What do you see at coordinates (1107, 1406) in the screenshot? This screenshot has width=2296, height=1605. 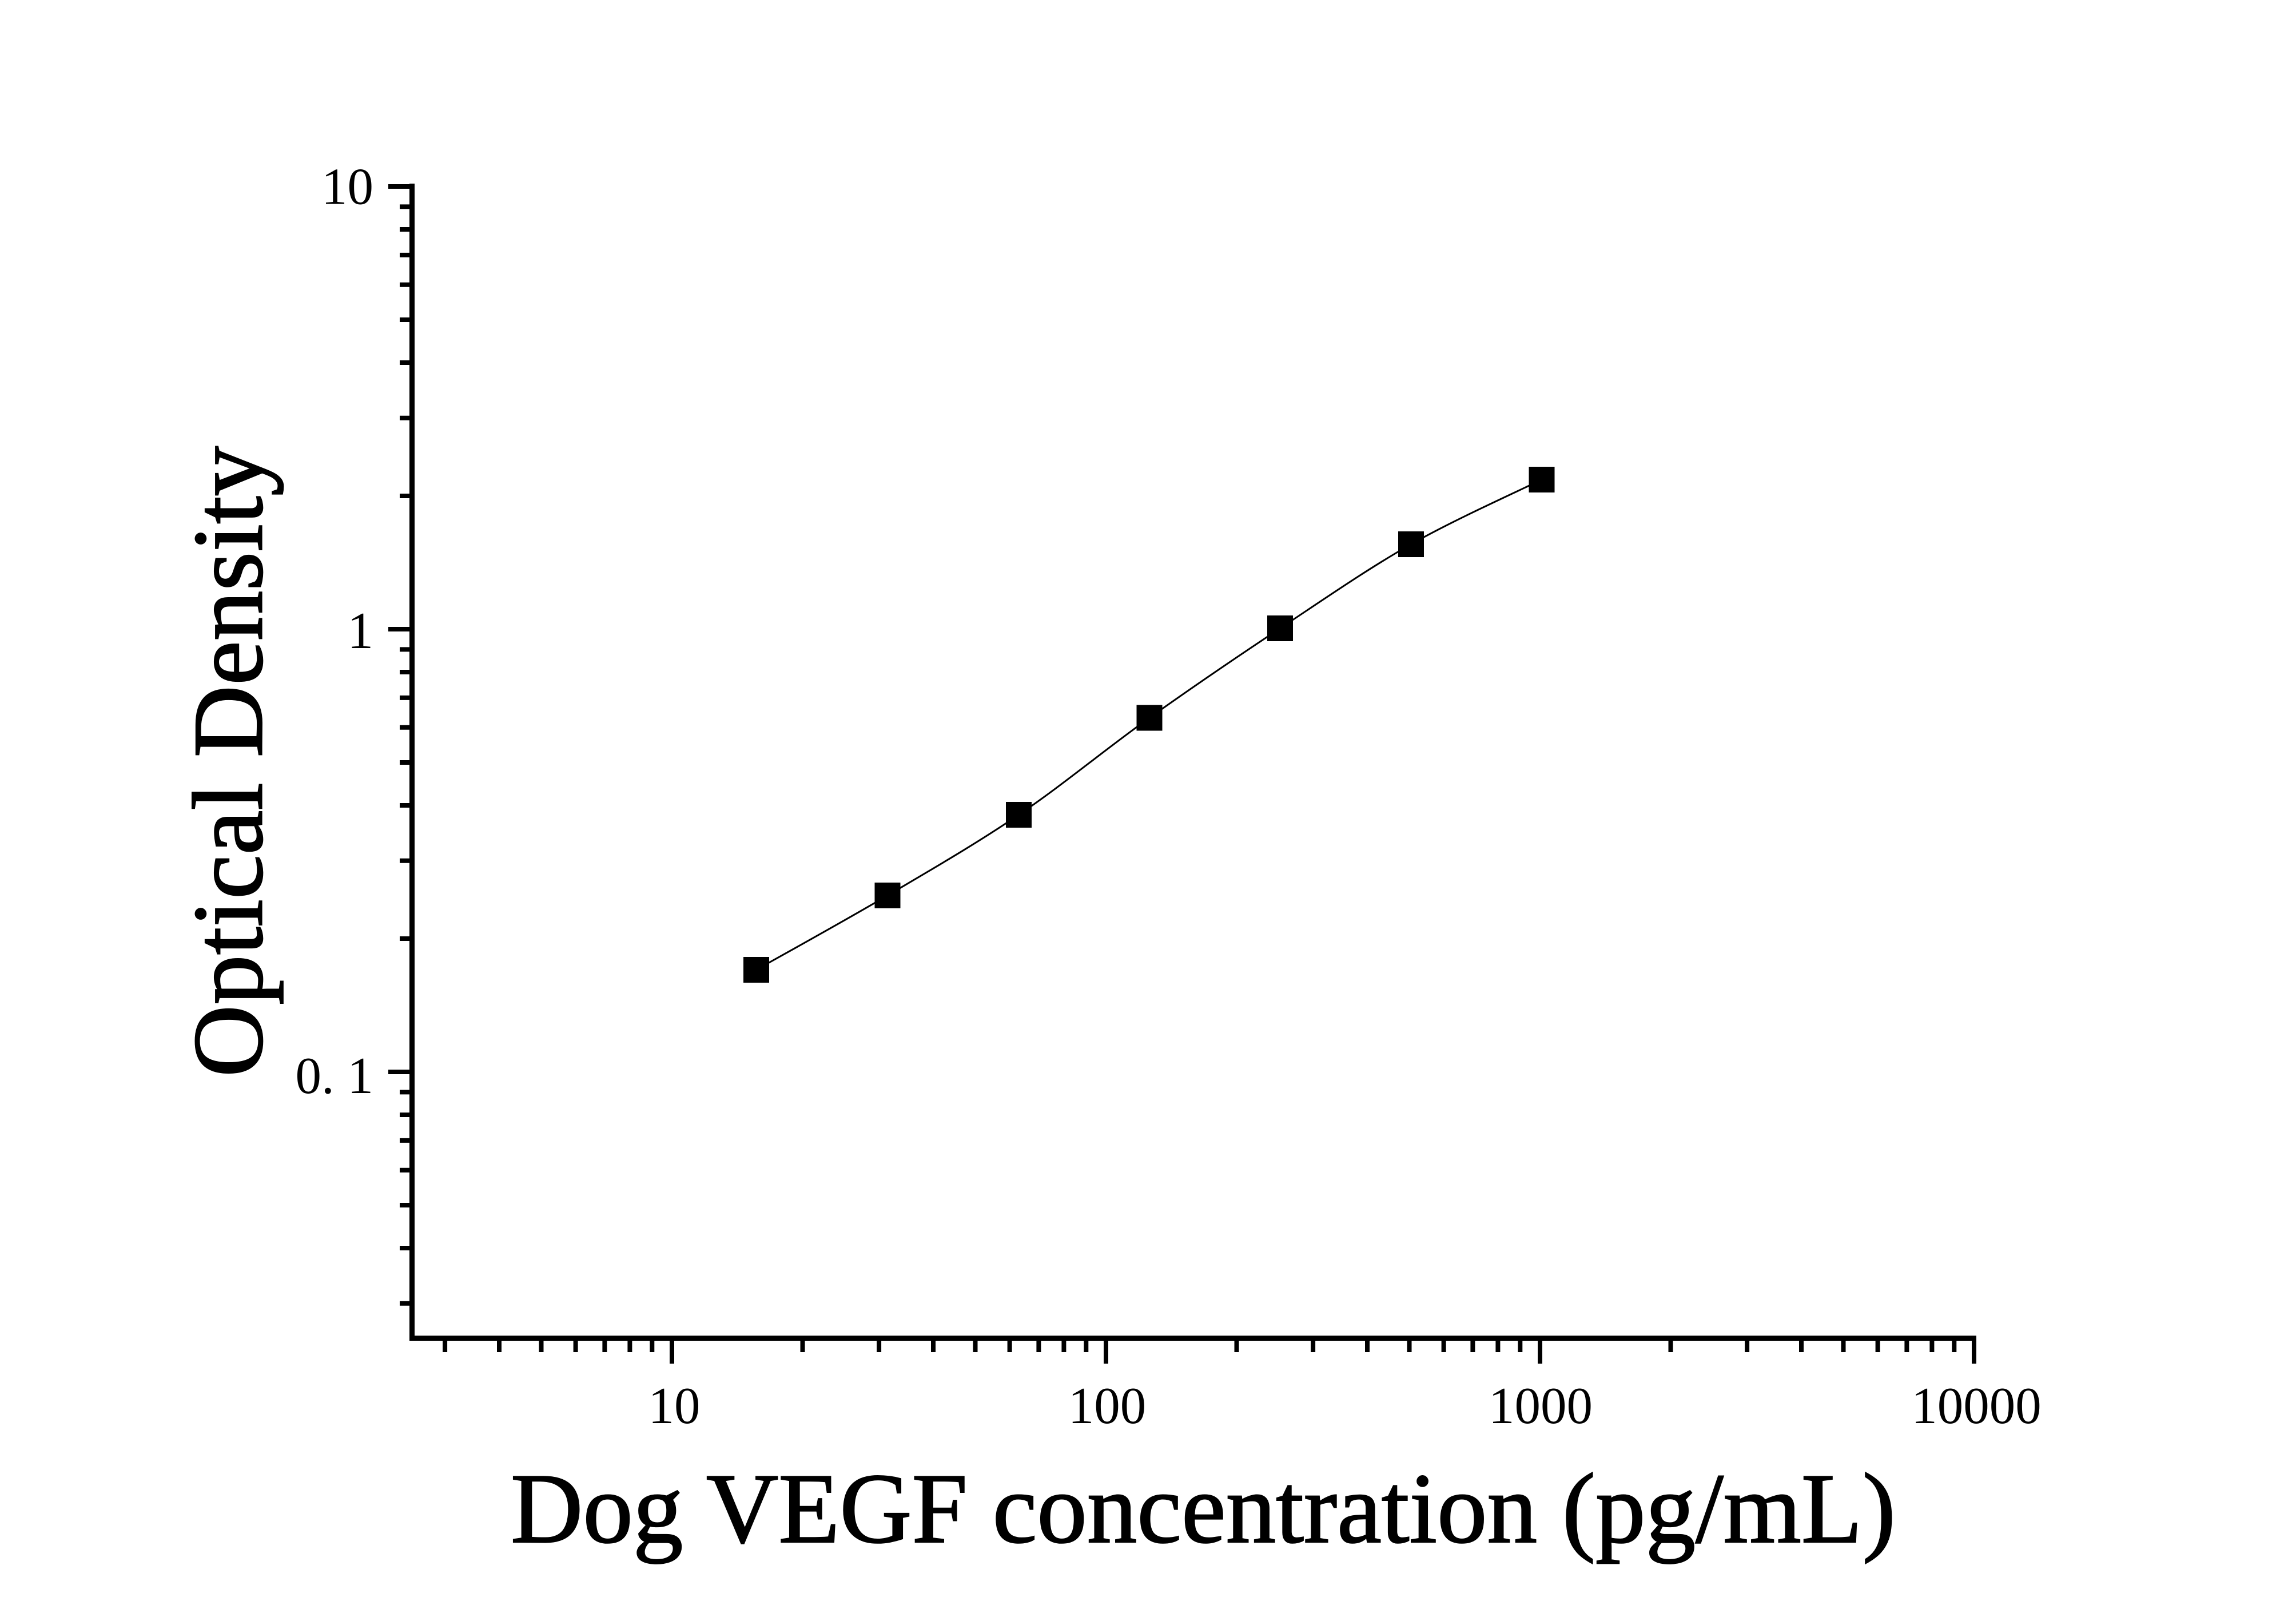 I see `svg-text: 100` at bounding box center [1107, 1406].